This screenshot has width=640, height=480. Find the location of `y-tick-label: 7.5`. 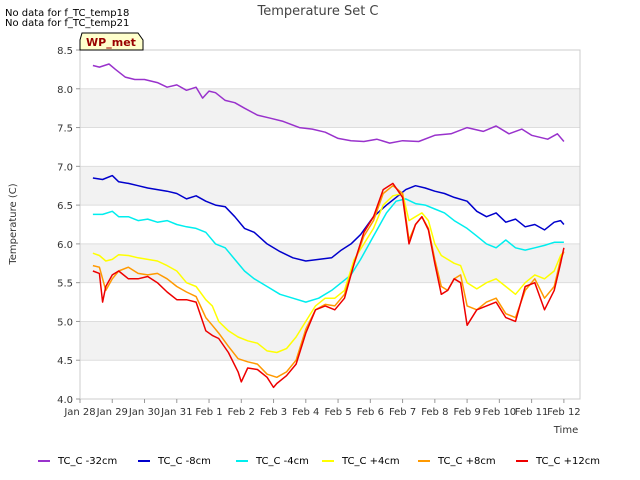

y-tick-label: 7.5 is located at coordinates (65, 129).